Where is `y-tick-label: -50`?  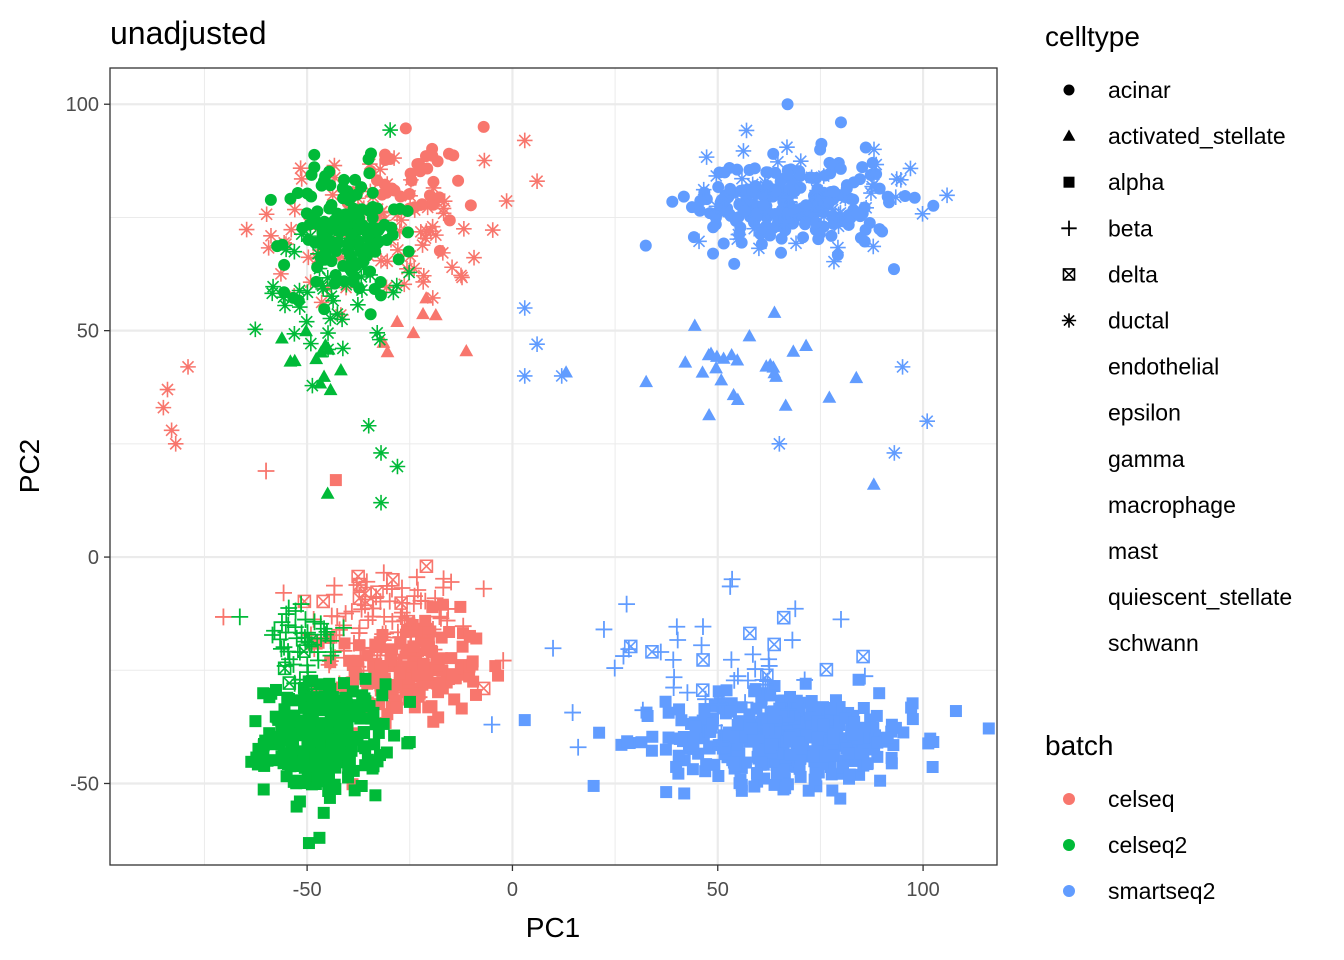 y-tick-label: -50 is located at coordinates (84, 784).